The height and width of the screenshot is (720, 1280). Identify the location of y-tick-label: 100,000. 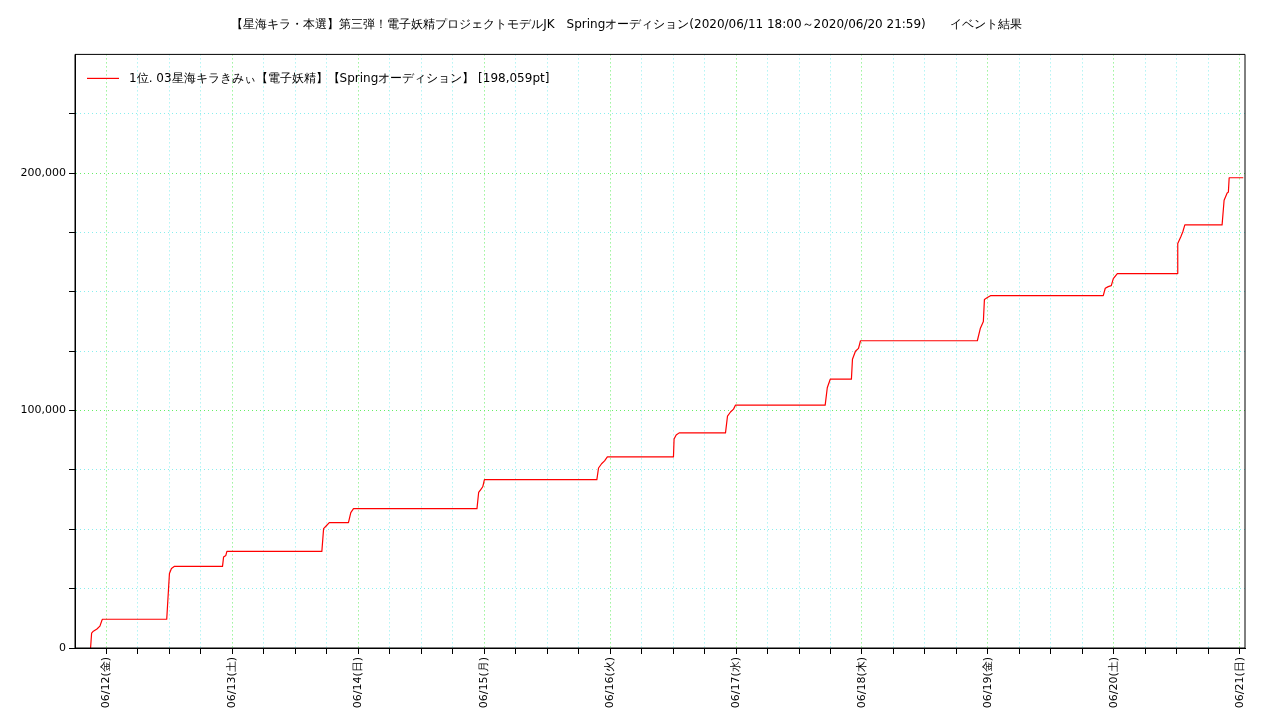
(43, 410).